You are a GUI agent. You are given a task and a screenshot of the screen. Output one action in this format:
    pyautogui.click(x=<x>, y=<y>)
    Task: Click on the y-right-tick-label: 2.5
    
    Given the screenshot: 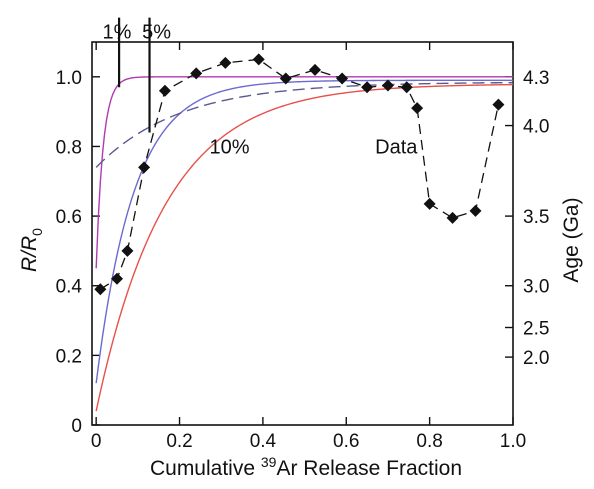 What is the action you would take?
    pyautogui.click(x=536, y=329)
    